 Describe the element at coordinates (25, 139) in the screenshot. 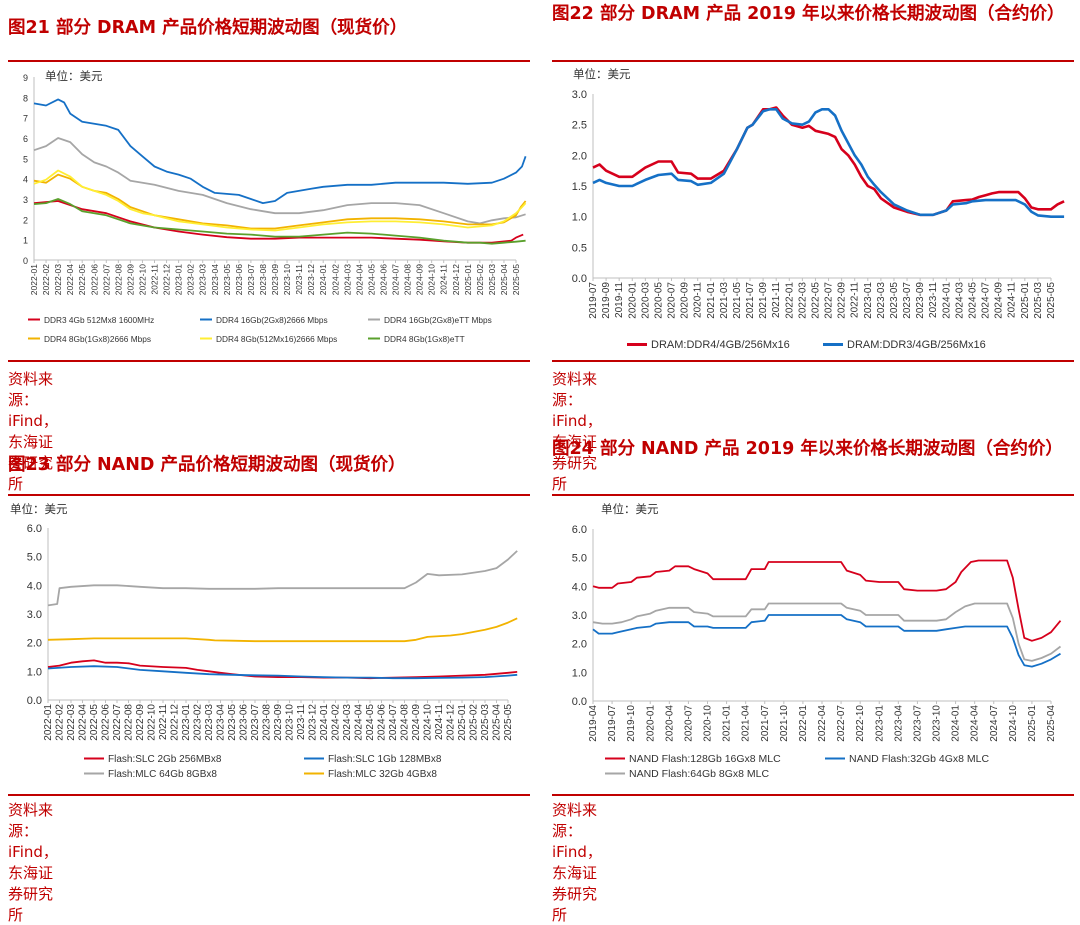

I see `y-tick-label: 6` at that location.